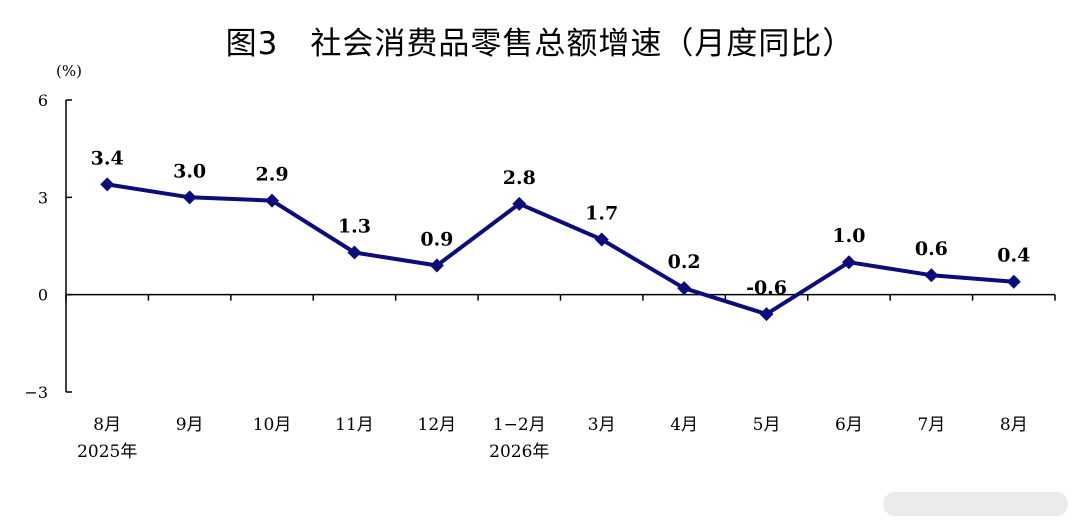 This screenshot has height=524, width=1080. Describe the element at coordinates (354, 425) in the screenshot. I see `x-tick-label: 11月` at that location.